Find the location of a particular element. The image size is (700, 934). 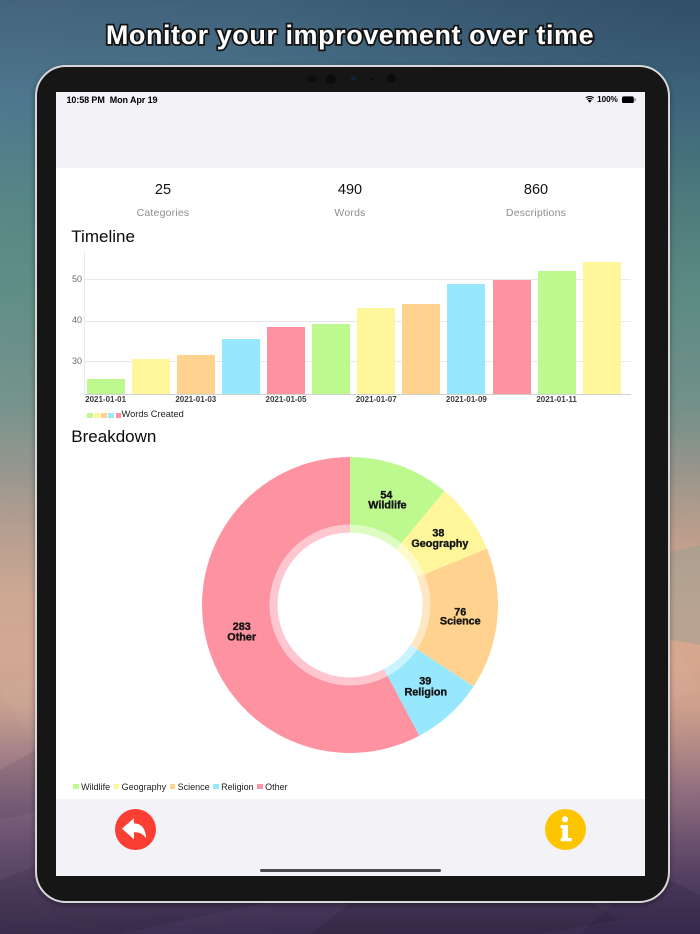

svg-text: Wildlife is located at coordinates (387, 506).